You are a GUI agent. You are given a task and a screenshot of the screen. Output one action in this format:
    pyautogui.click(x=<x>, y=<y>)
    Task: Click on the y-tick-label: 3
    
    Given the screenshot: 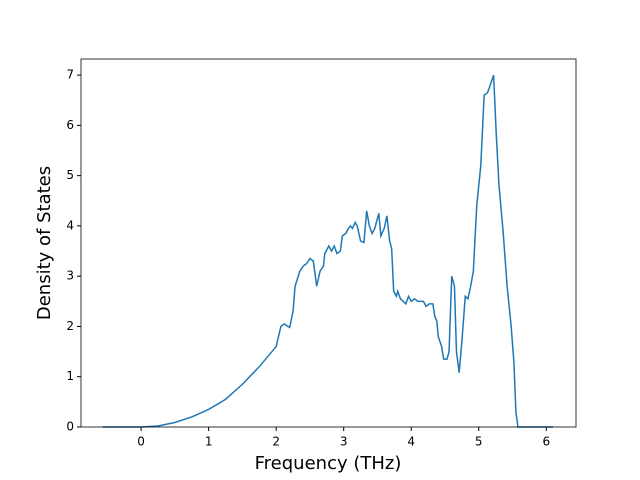 What is the action you would take?
    pyautogui.click(x=70, y=276)
    